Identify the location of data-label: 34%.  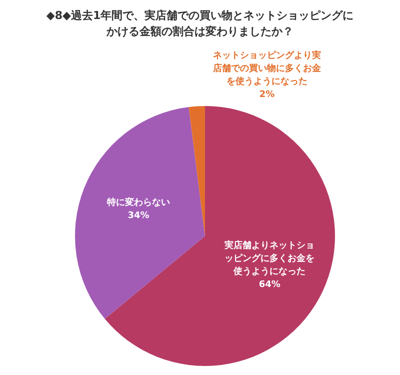
(138, 216).